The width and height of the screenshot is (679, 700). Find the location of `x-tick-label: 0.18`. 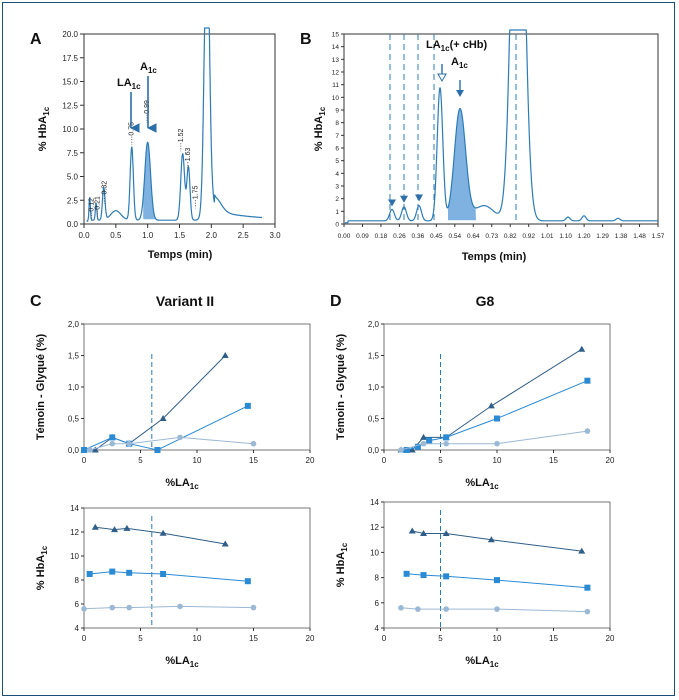

x-tick-label: 0.18 is located at coordinates (381, 236).